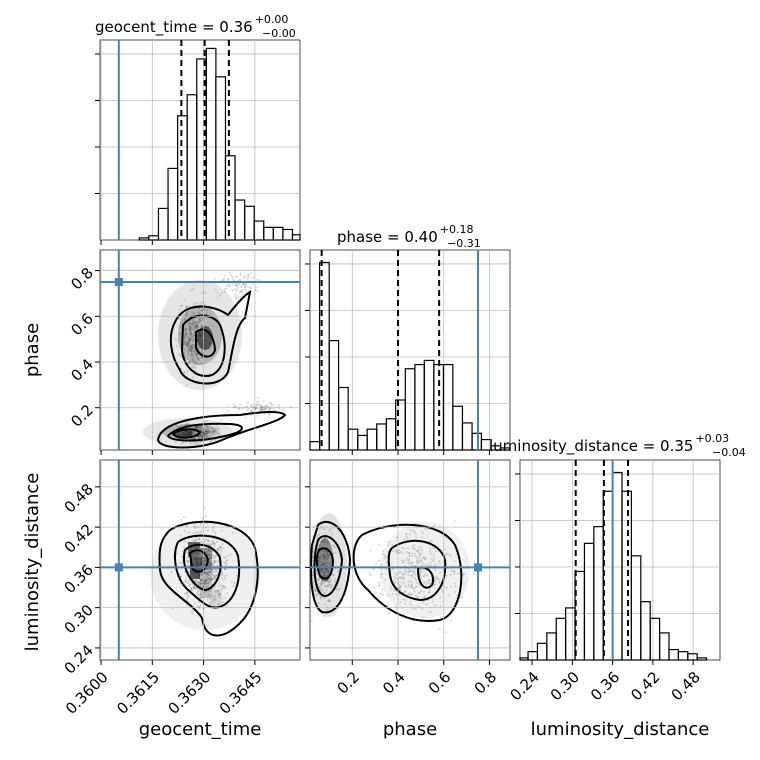 Image resolution: width=760 pixels, height=760 pixels. What do you see at coordinates (82, 325) in the screenshot?
I see `tick-label-y-1-2: 0.6` at bounding box center [82, 325].